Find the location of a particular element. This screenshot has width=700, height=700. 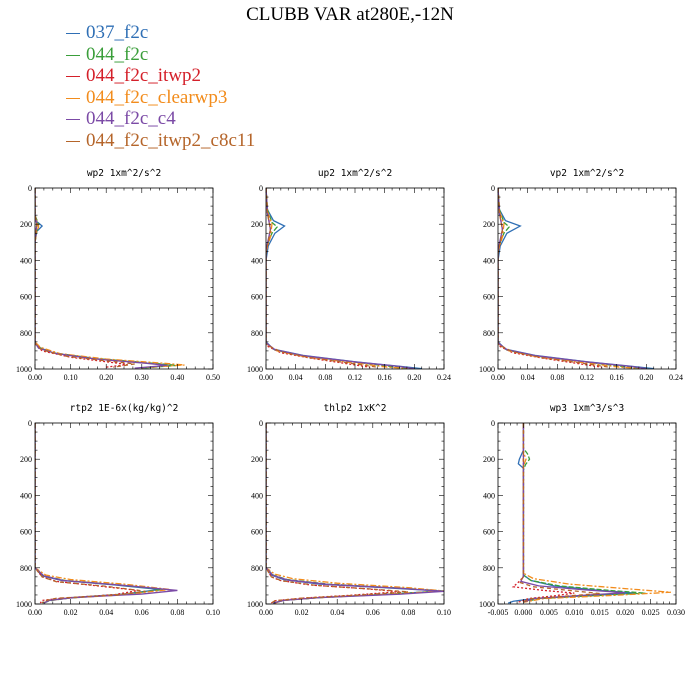

x-tick-label: 0.030 is located at coordinates (676, 612).